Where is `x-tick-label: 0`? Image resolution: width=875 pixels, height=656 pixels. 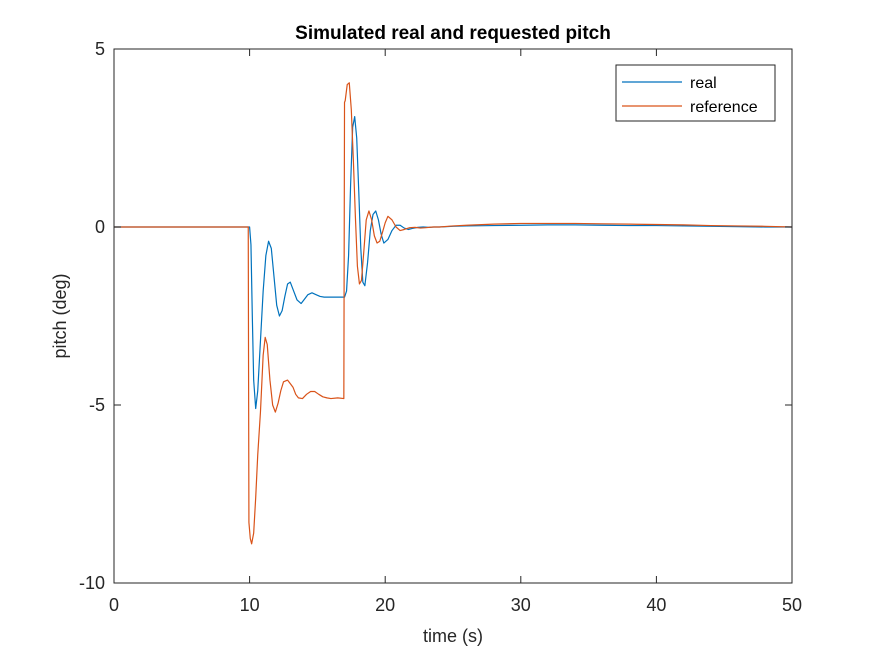
x-tick-label: 0 is located at coordinates (114, 605).